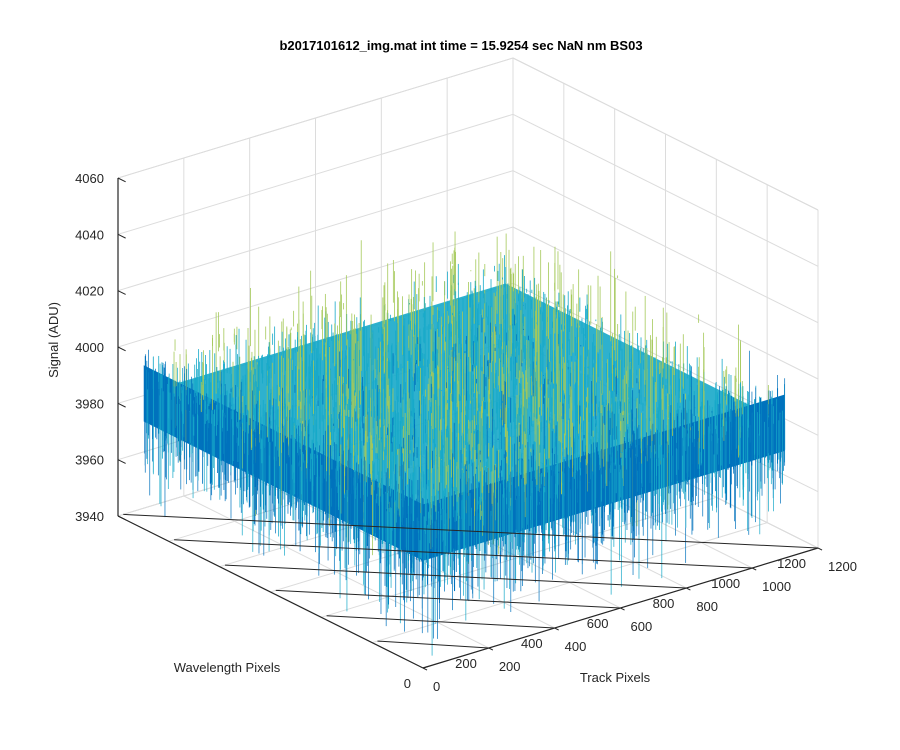 The width and height of the screenshot is (900, 750). What do you see at coordinates (89, 460) in the screenshot?
I see `z-tick-label: 3960` at bounding box center [89, 460].